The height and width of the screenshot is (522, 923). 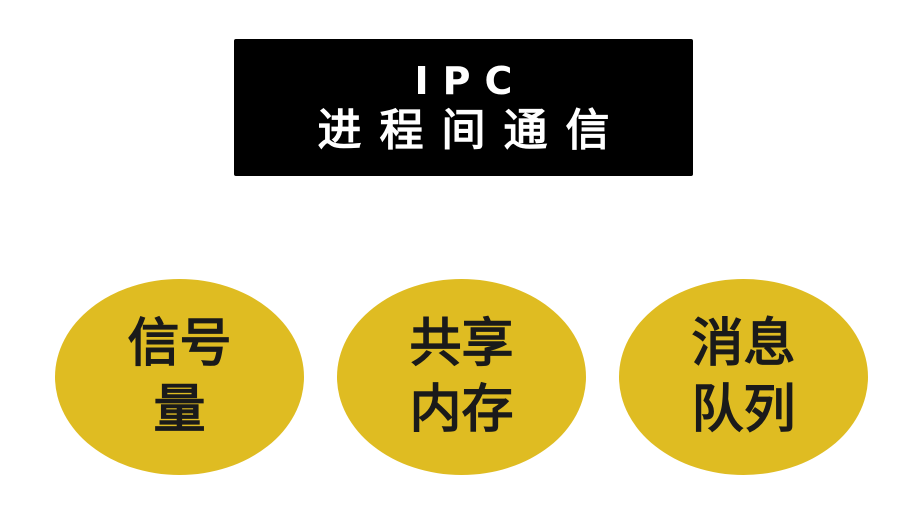 I want to click on ellipse-shared-memory: 共享内存, so click(x=461, y=377).